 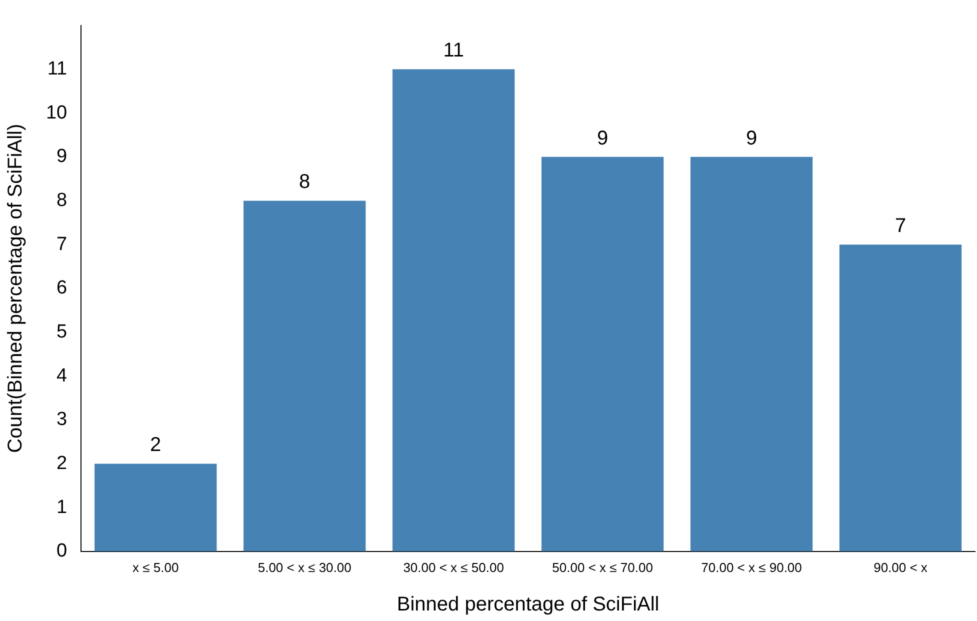 I want to click on x-axis-title: Binned percentage of SciFiAll, so click(x=528, y=605).